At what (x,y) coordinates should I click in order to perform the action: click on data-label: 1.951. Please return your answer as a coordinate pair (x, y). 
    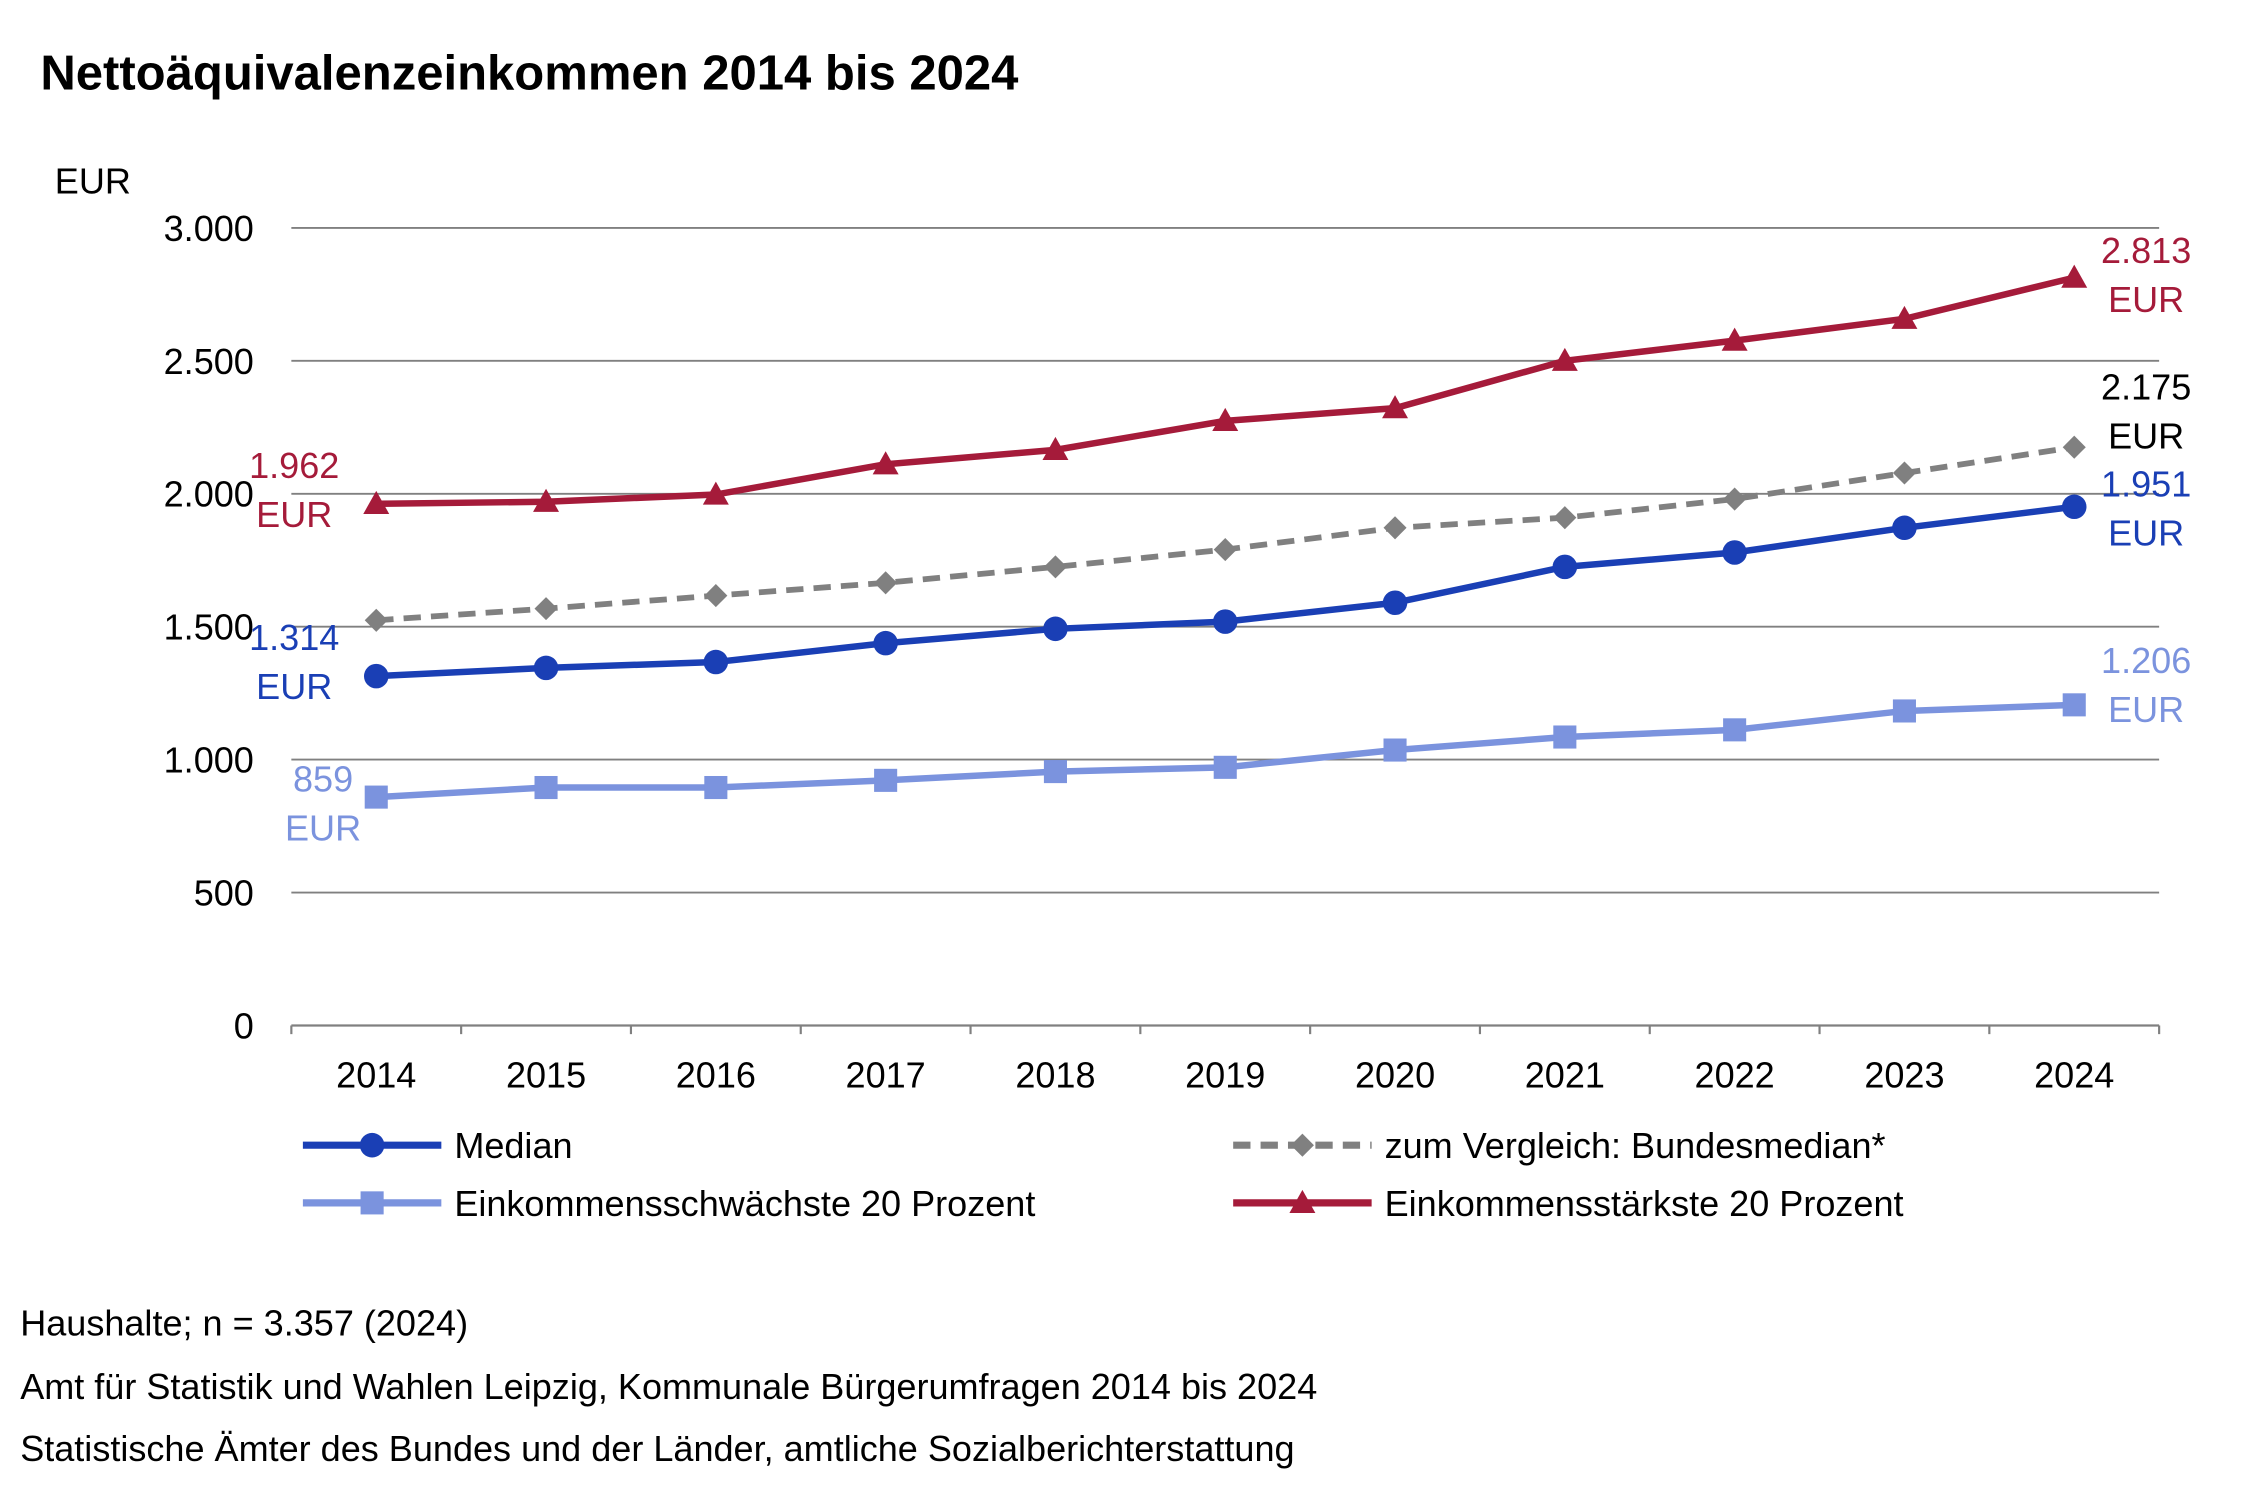
    Looking at the image, I should click on (2146, 484).